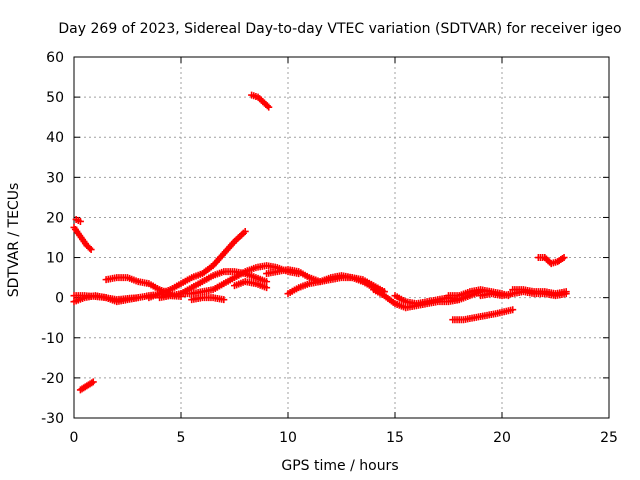 The height and width of the screenshot is (480, 640). I want to click on series-arc-k, so click(251, 285).